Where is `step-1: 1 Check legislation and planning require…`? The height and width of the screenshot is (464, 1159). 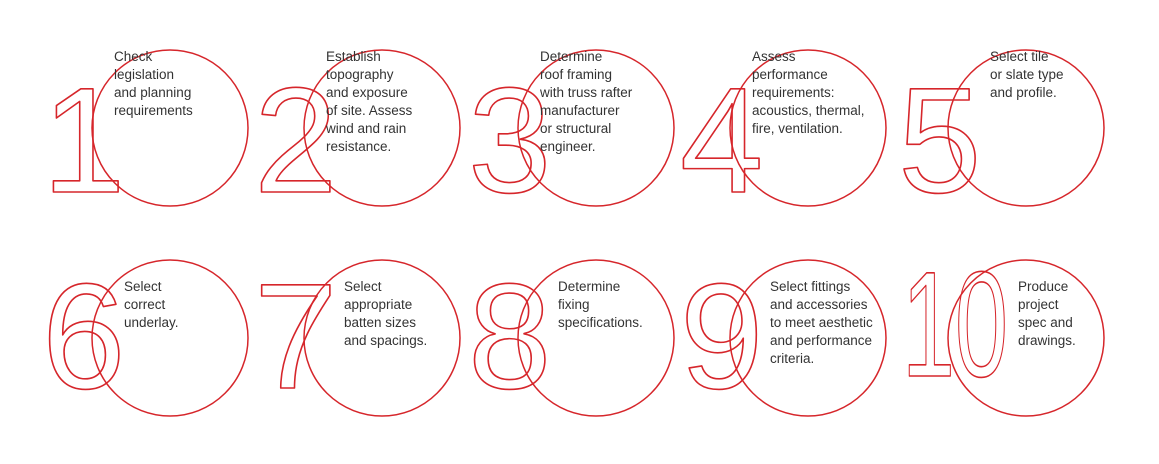
step-1: 1 Check legislation and planning require… is located at coordinates (153, 135).